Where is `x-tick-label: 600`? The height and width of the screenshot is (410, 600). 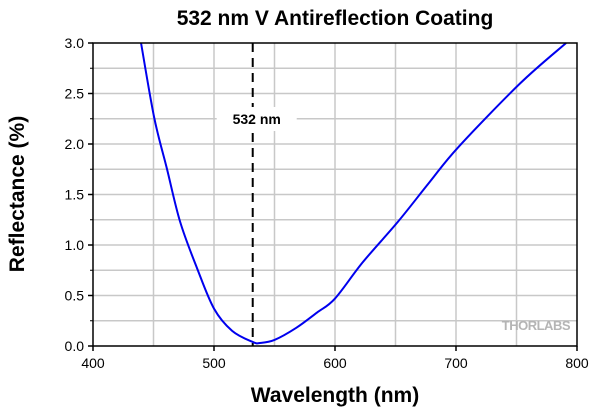 x-tick-label: 600 is located at coordinates (335, 363).